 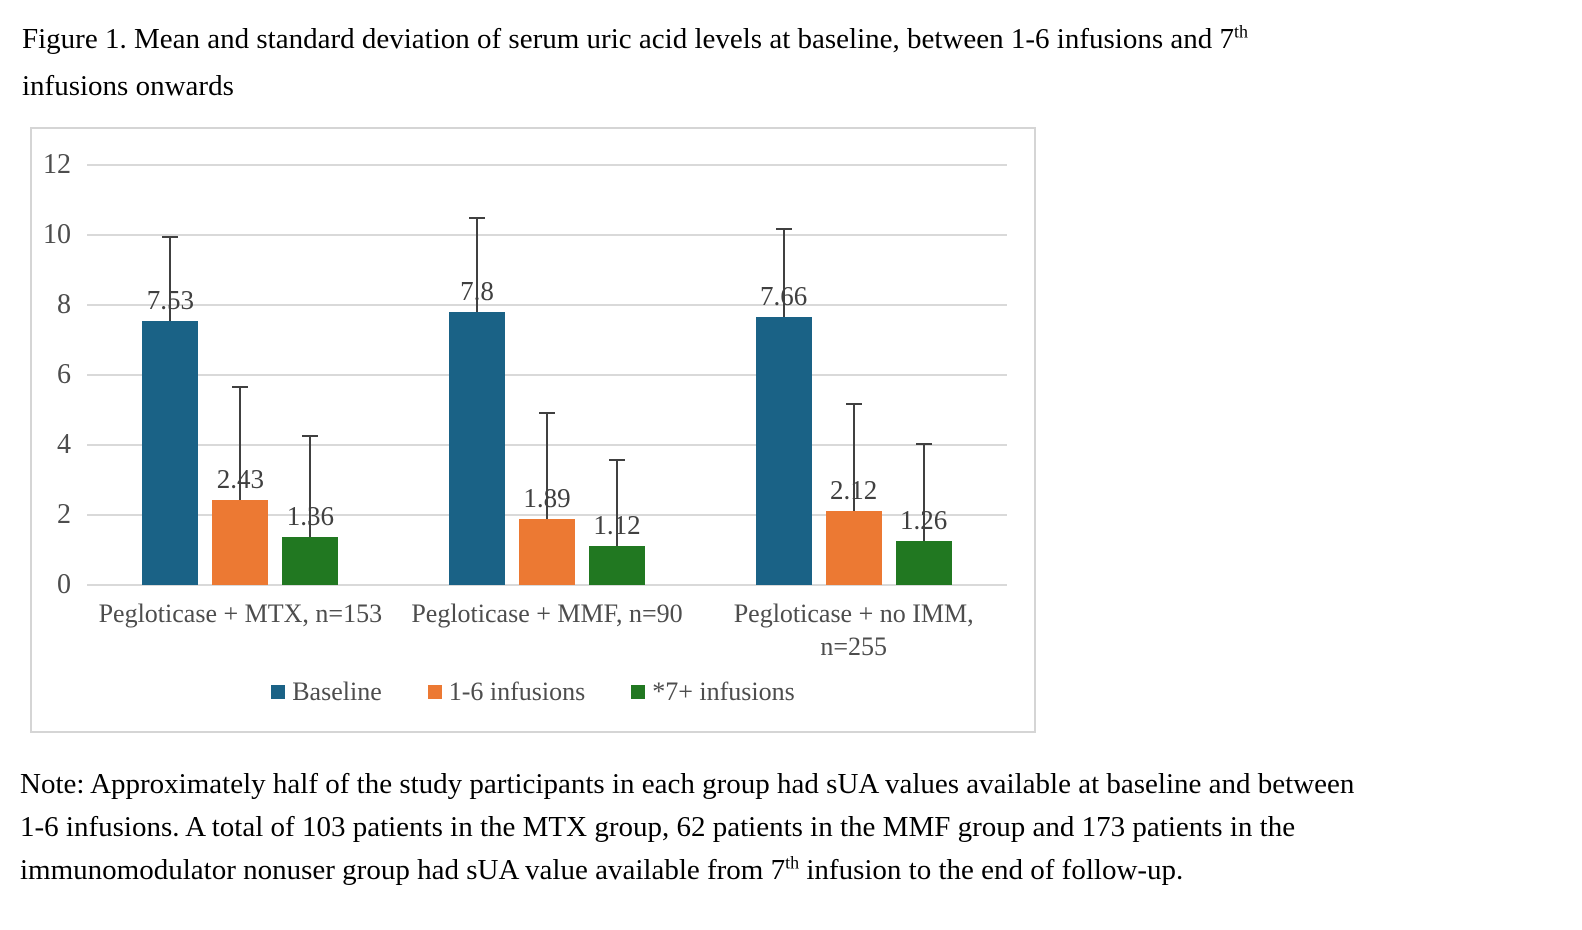 What do you see at coordinates (64, 445) in the screenshot?
I see `y-tick-label: 4` at bounding box center [64, 445].